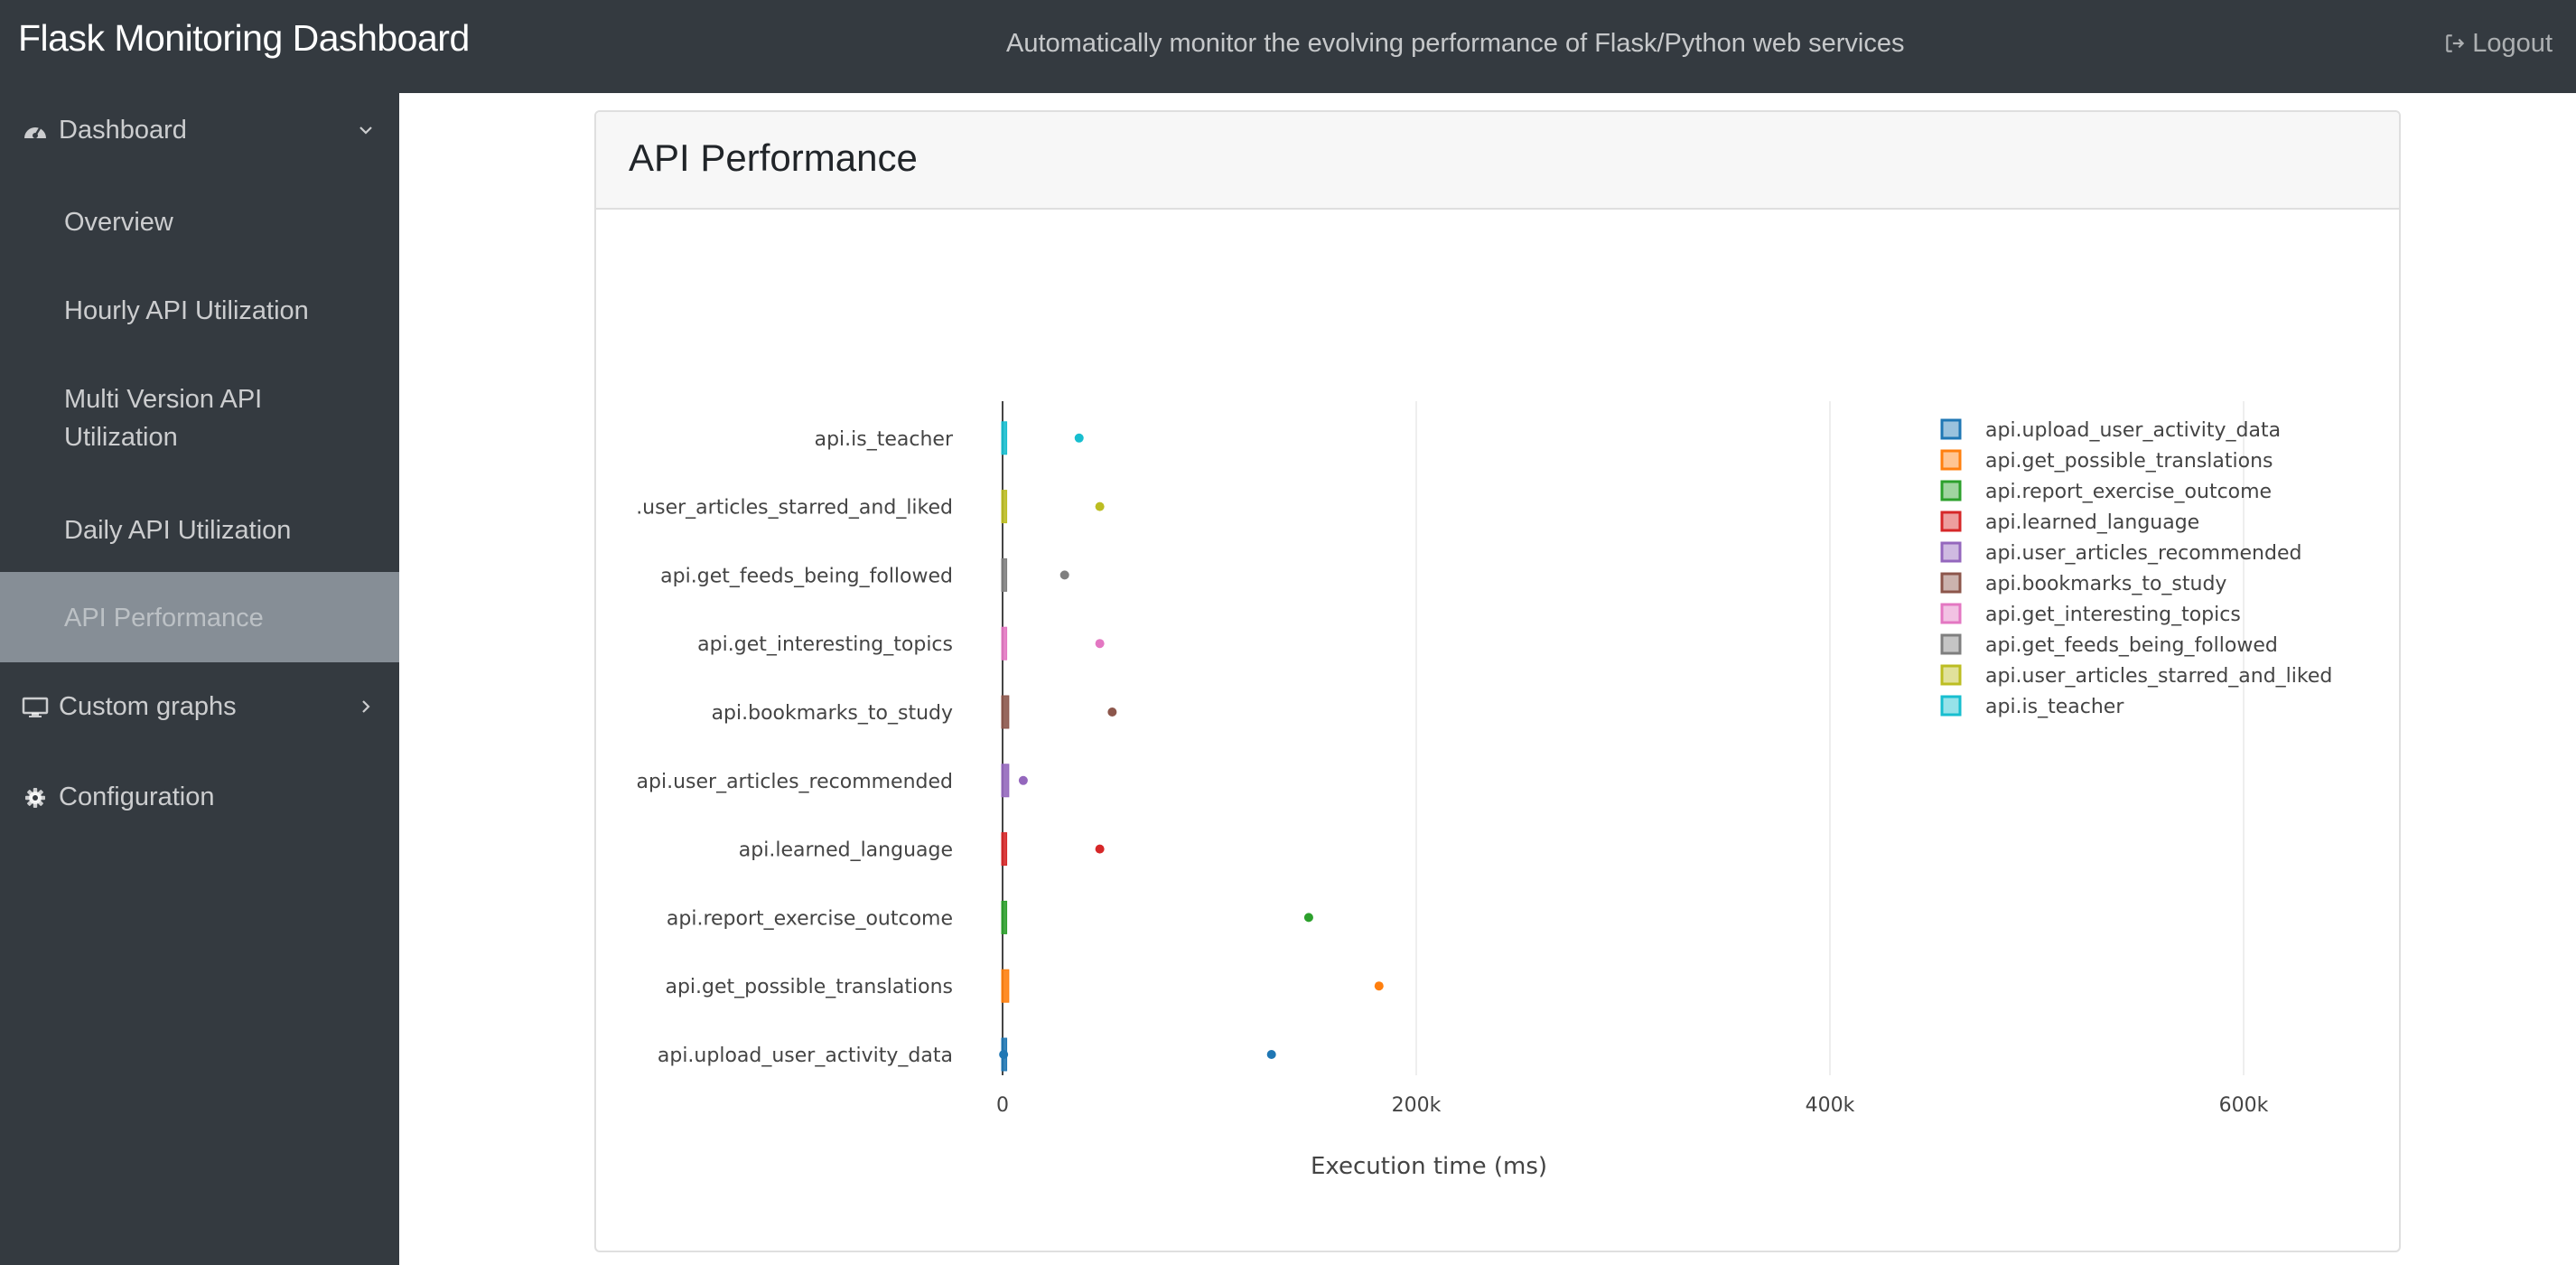 The width and height of the screenshot is (2576, 1265). I want to click on nav-configuration-label: Configuration, so click(137, 796).